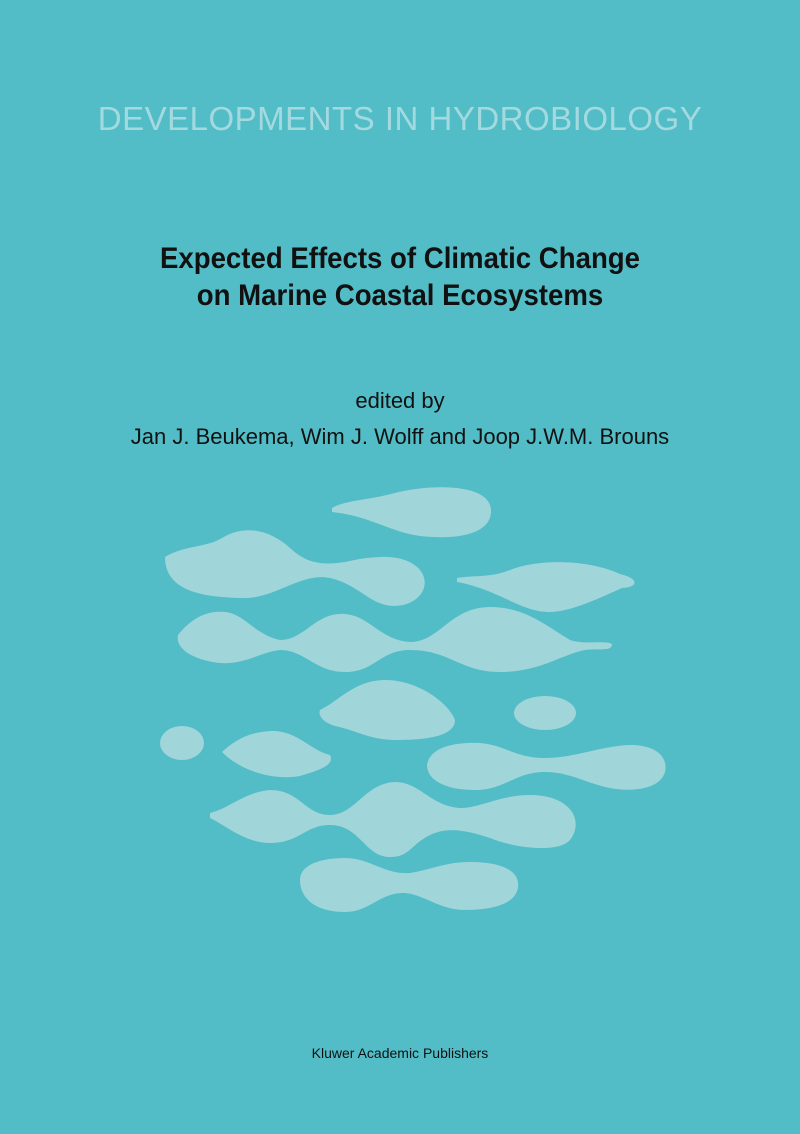  I want to click on title-line-1: Expected Effects of Climatic Change, so click(400, 258).